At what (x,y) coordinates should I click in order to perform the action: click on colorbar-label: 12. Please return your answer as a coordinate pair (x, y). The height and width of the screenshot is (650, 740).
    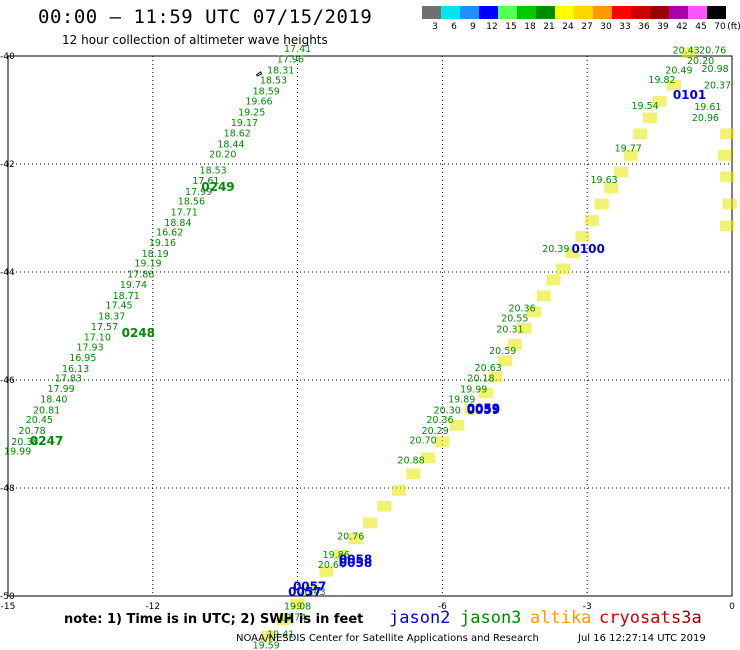
    Looking at the image, I should click on (492, 27).